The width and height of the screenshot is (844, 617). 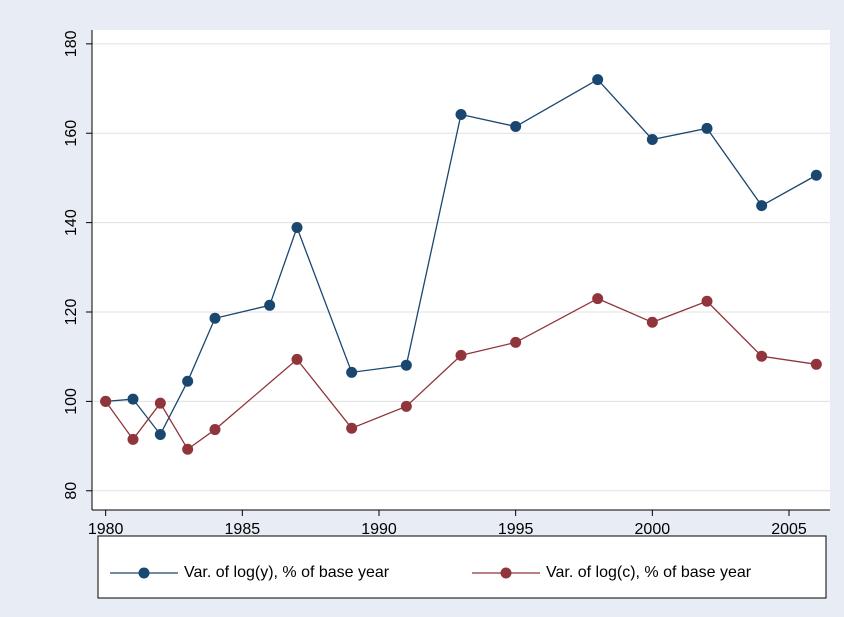 What do you see at coordinates (287, 572) in the screenshot?
I see `legend-label: Var. of log(y), % of base year` at bounding box center [287, 572].